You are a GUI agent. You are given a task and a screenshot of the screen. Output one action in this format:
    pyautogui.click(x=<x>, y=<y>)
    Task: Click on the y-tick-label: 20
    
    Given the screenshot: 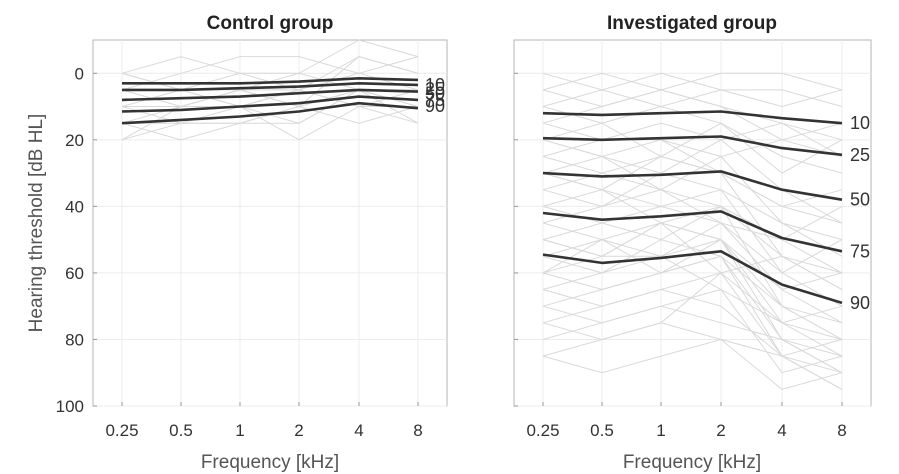 What is the action you would take?
    pyautogui.click(x=74, y=140)
    